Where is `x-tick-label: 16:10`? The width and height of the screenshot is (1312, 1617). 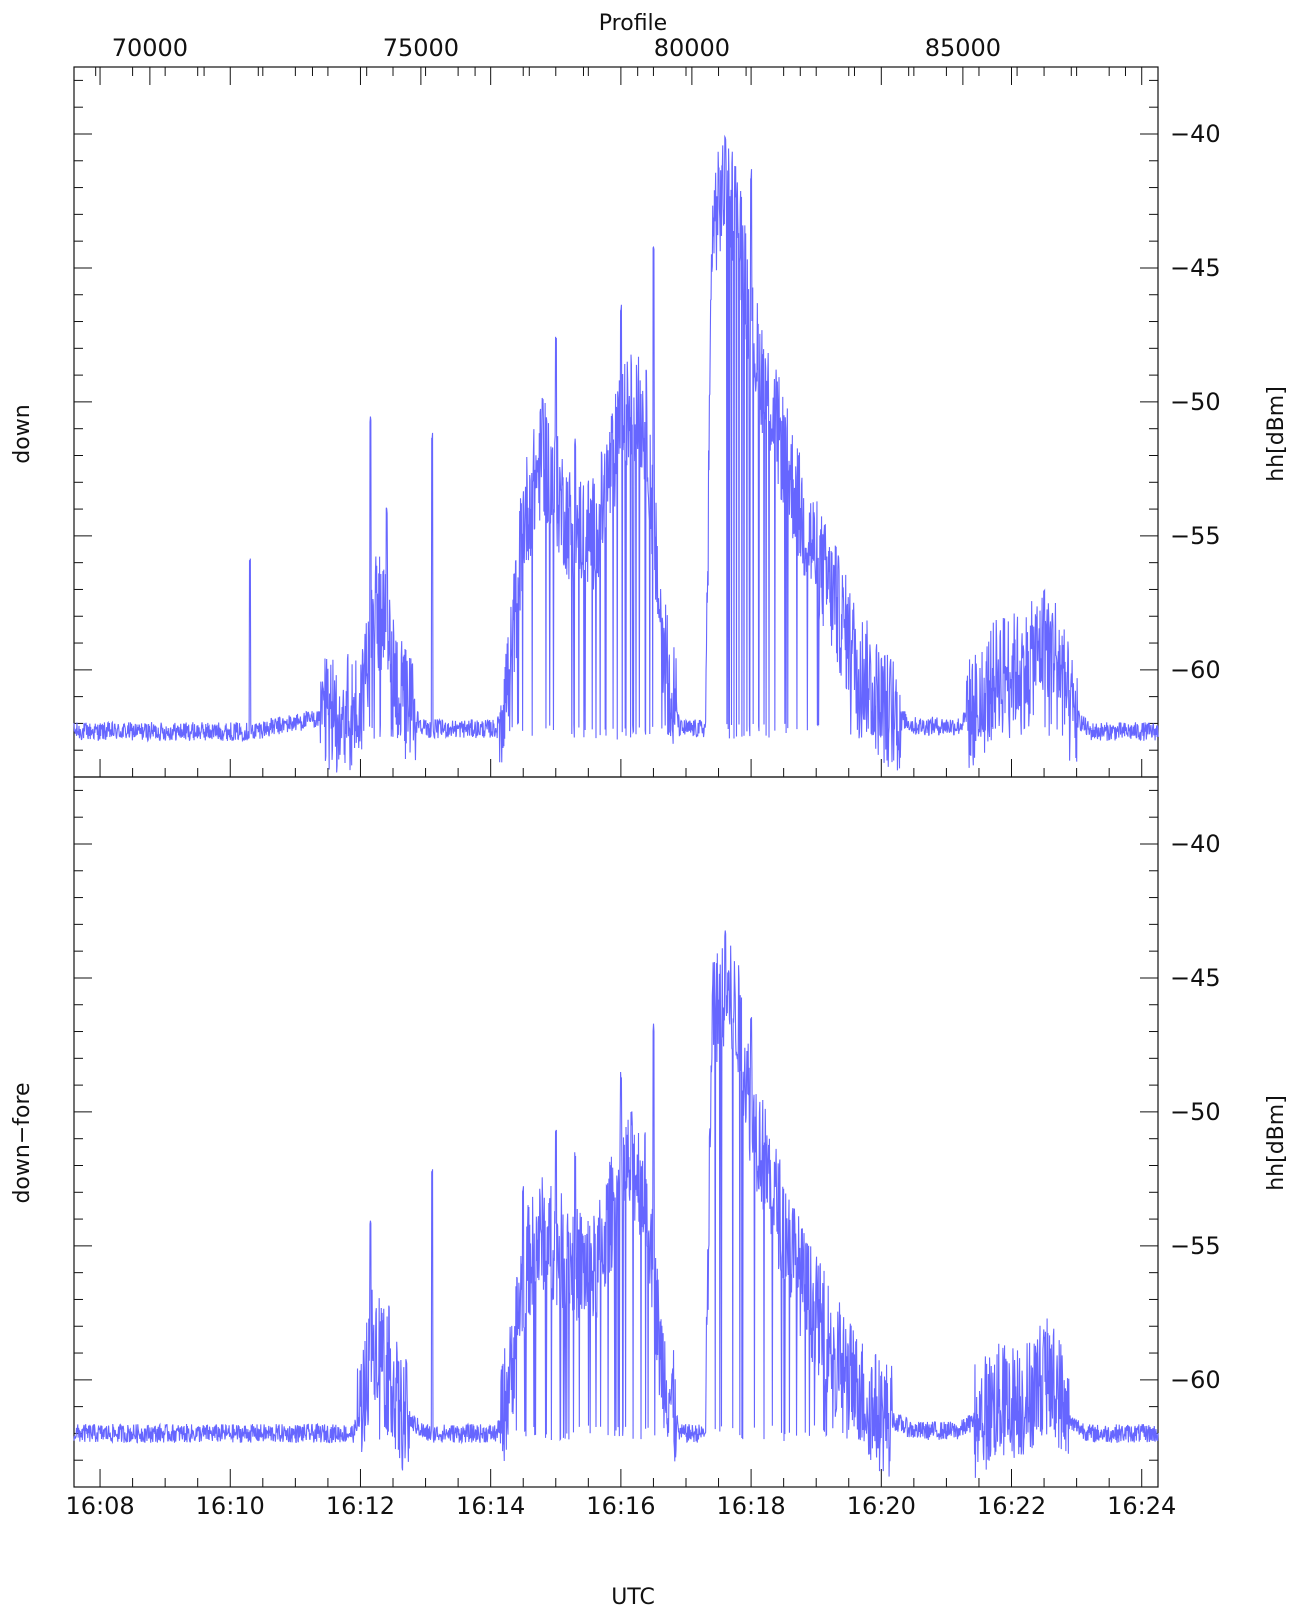 x-tick-label: 16:10 is located at coordinates (230, 1506).